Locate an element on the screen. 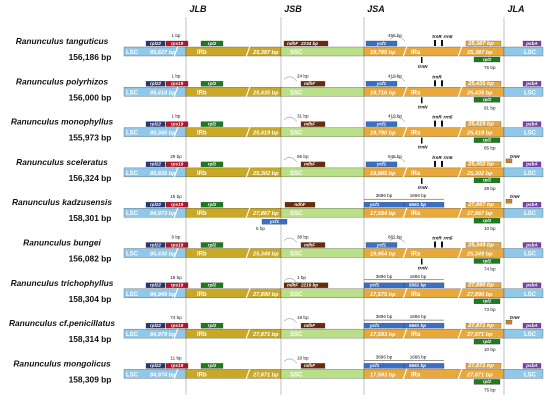  ycf1-length-a: 3896 bp is located at coordinates (384, 195).